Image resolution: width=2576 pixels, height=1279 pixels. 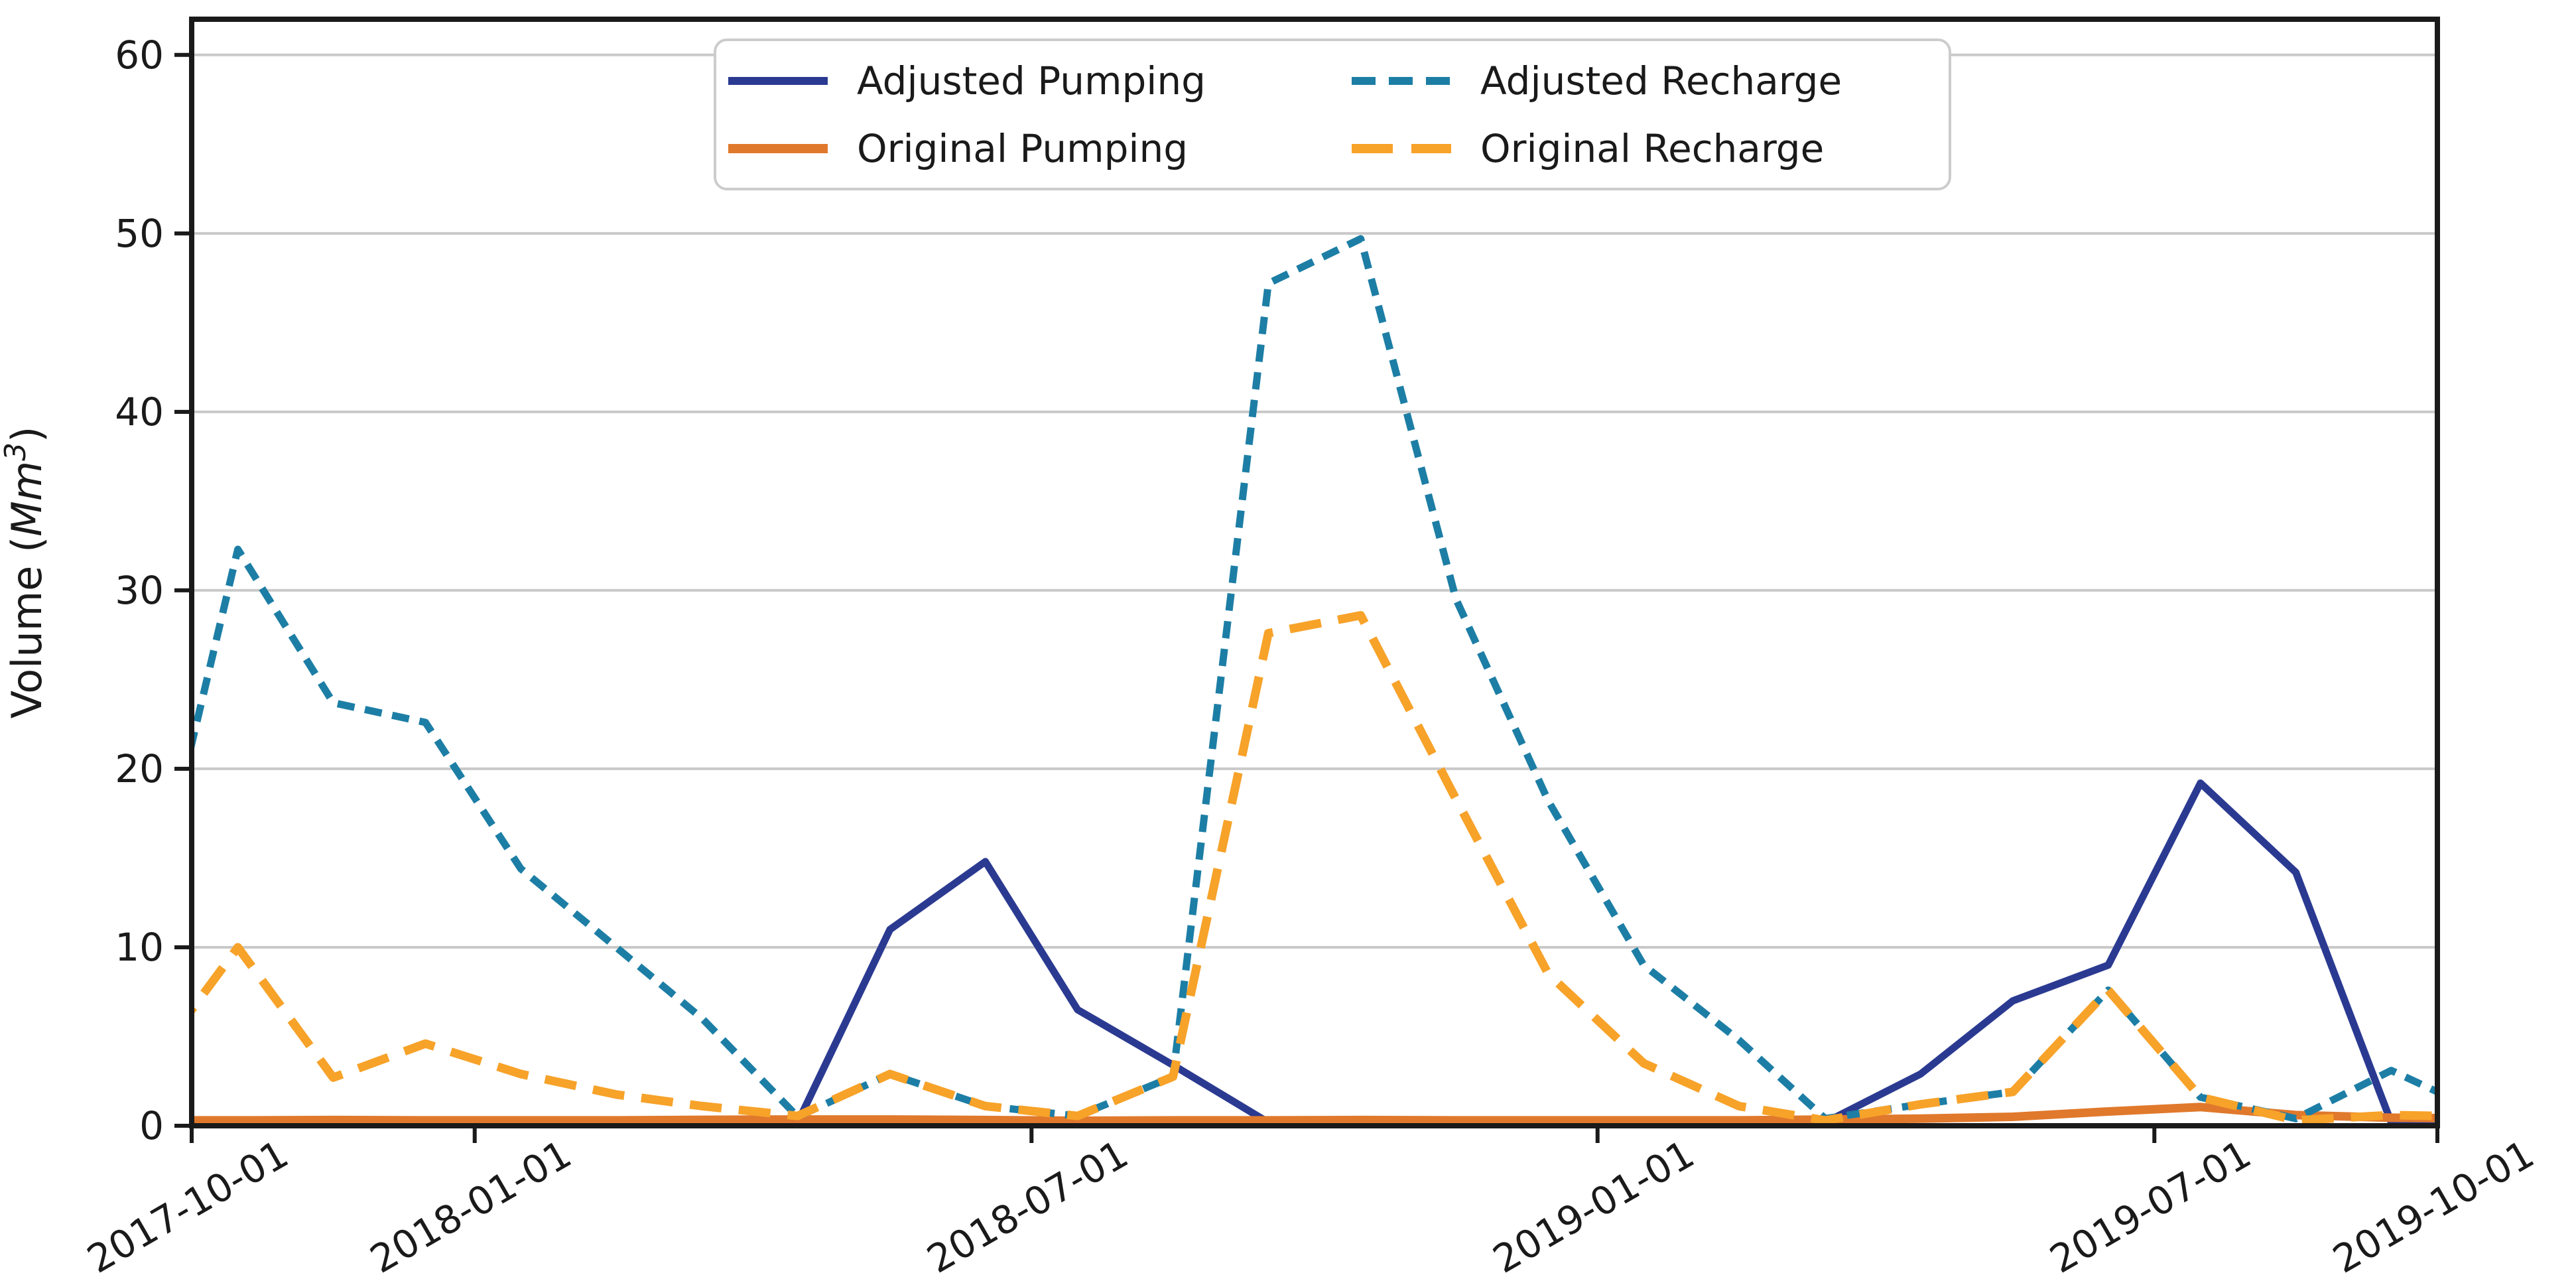 I want to click on x-tick-label: 2019-07-01, so click(x=2150, y=1203).